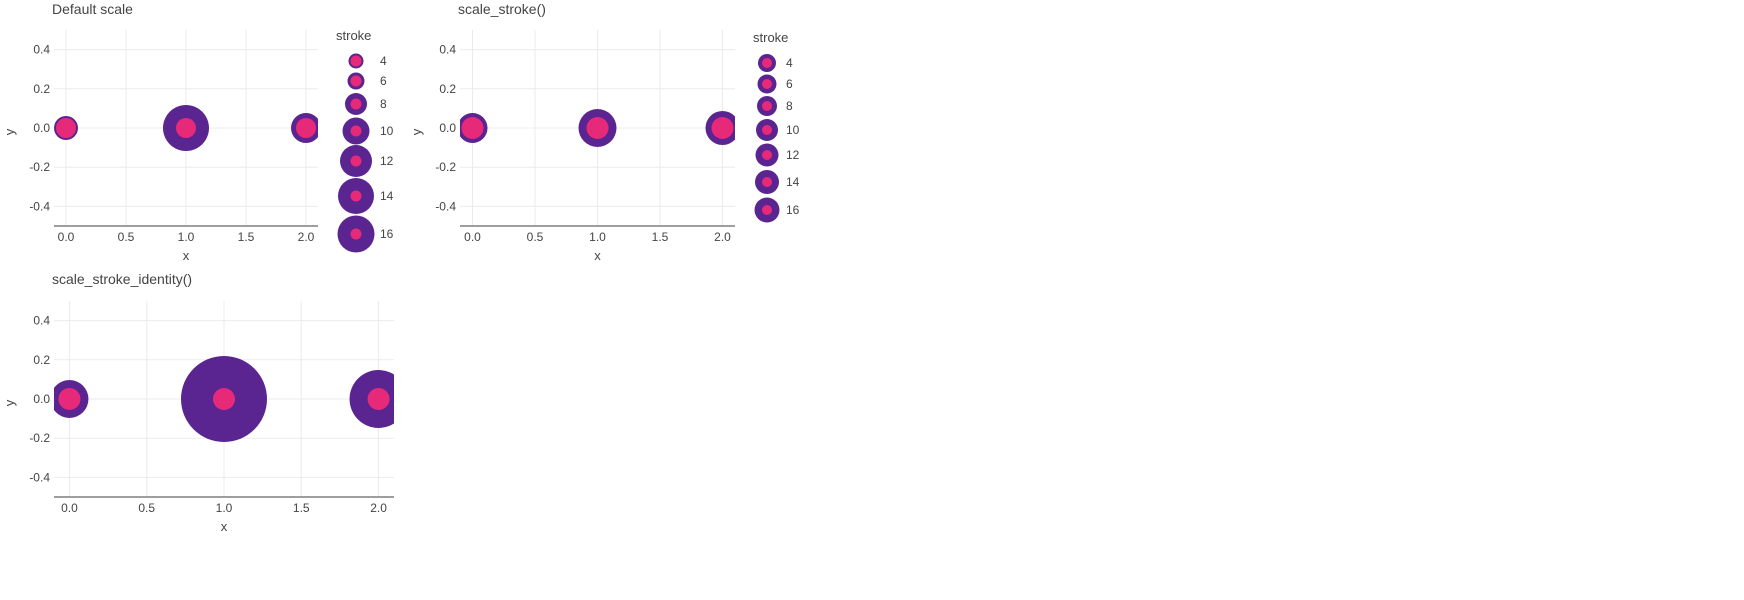 The width and height of the screenshot is (1744, 600). I want to click on chart-title: Default scale, so click(92, 9).